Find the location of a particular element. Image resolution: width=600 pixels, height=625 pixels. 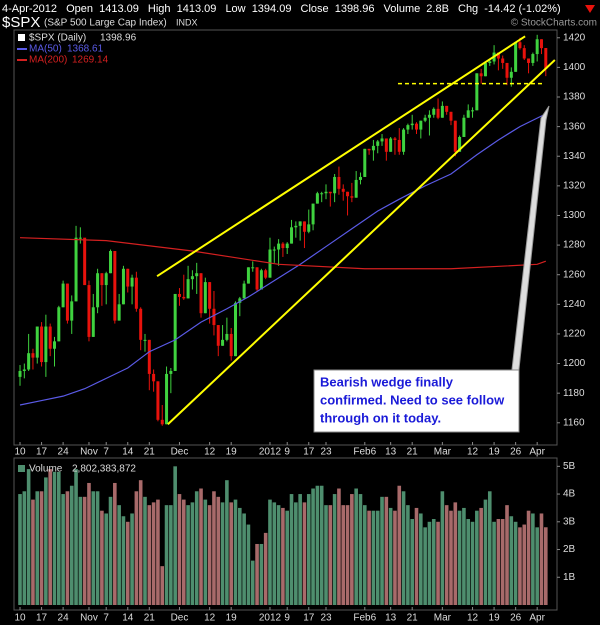

exchange: INDX is located at coordinates (187, 22).